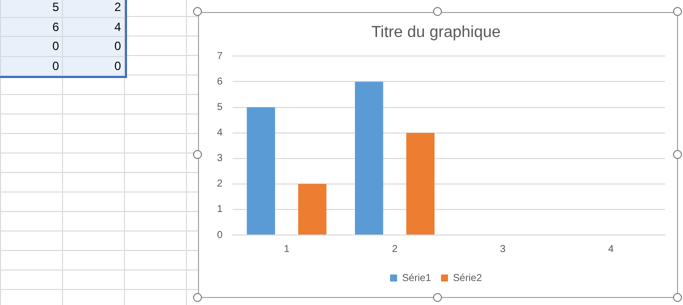 The height and width of the screenshot is (305, 683). Describe the element at coordinates (93, 8) in the screenshot. I see `text: 2` at that location.